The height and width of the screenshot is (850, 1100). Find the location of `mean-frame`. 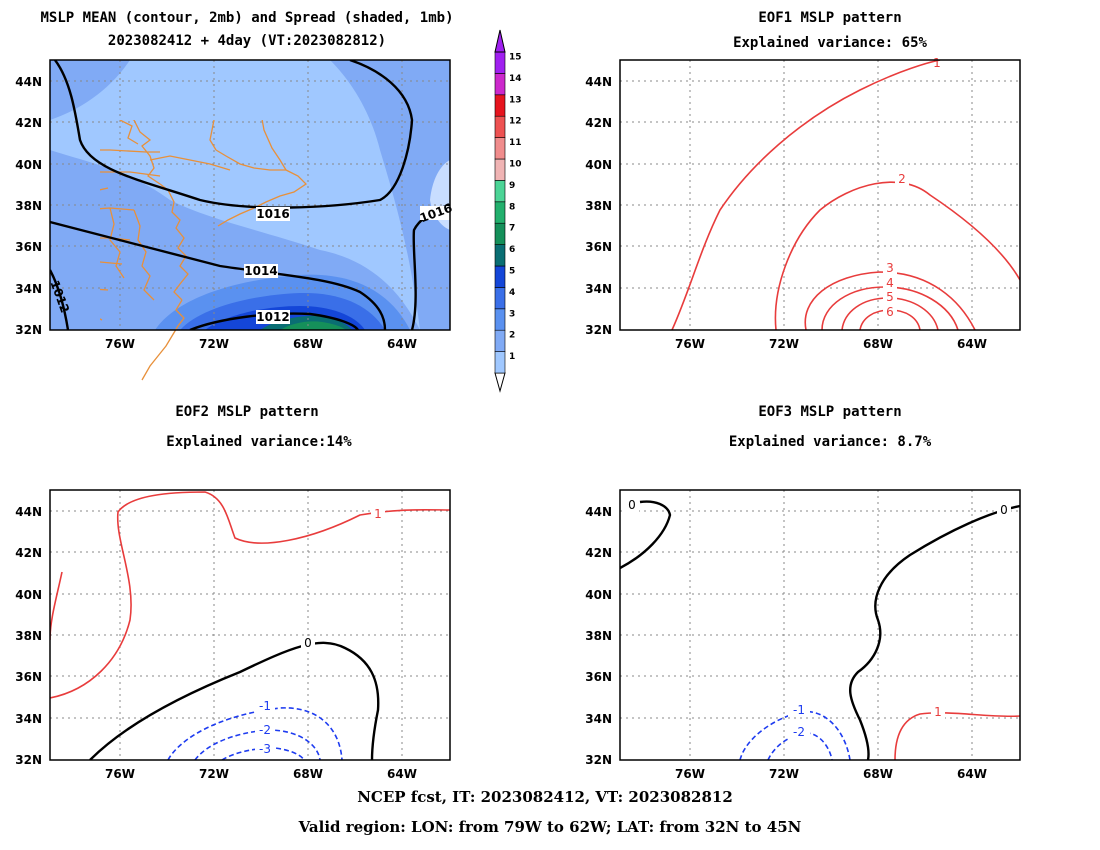

mean-frame is located at coordinates (250, 195).